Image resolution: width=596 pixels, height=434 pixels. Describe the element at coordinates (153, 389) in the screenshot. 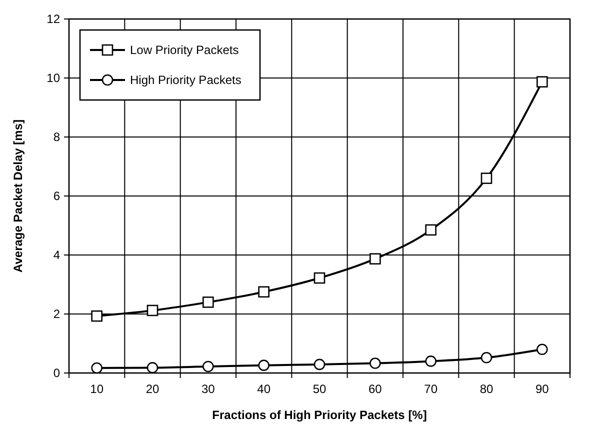

I see `x-tick-label: 20` at that location.